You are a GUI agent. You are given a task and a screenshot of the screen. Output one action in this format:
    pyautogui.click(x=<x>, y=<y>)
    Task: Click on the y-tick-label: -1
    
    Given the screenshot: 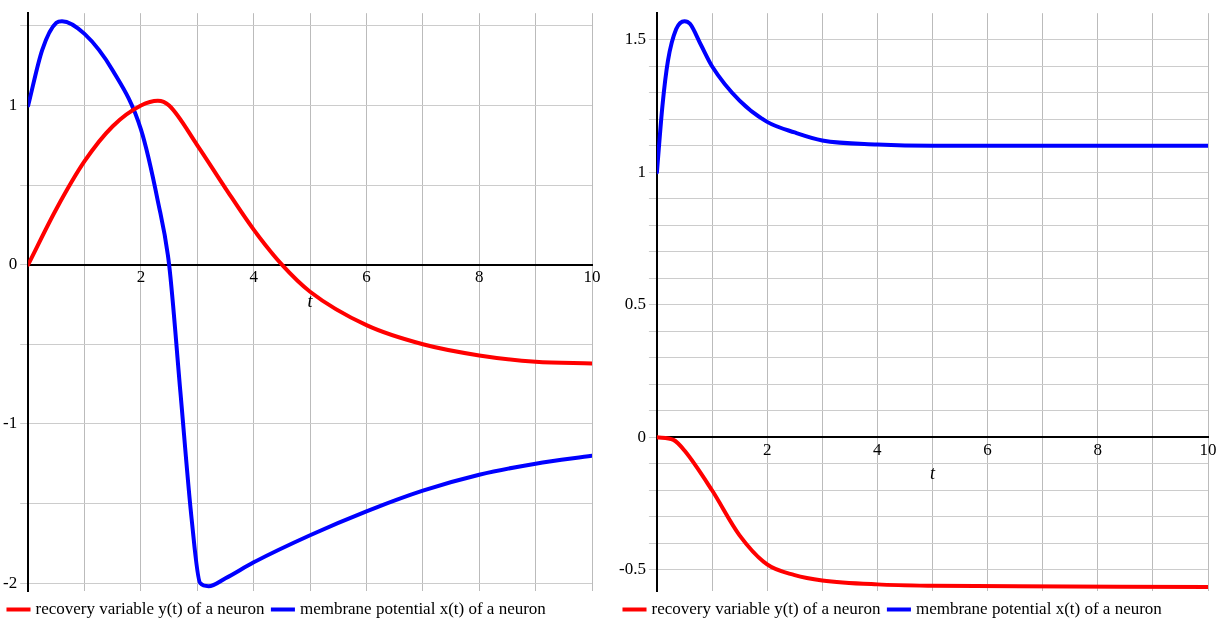 What is the action you would take?
    pyautogui.click(x=10, y=423)
    